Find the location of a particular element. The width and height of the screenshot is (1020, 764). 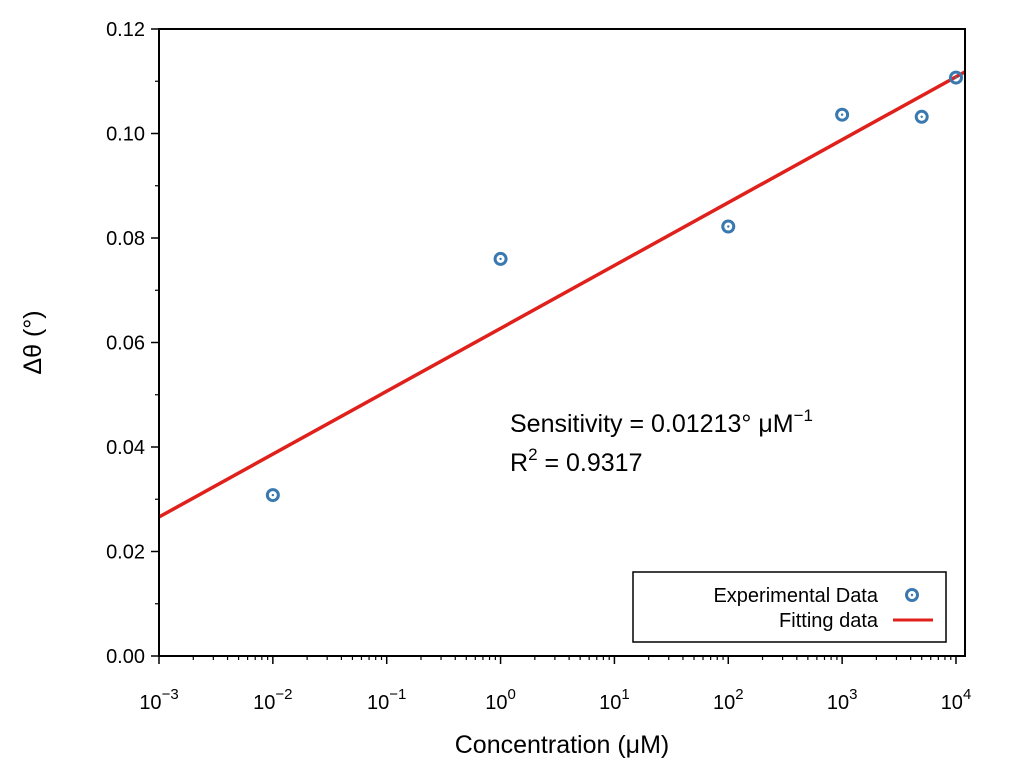

x-tick-label: 10¹ is located at coordinates (614, 700).